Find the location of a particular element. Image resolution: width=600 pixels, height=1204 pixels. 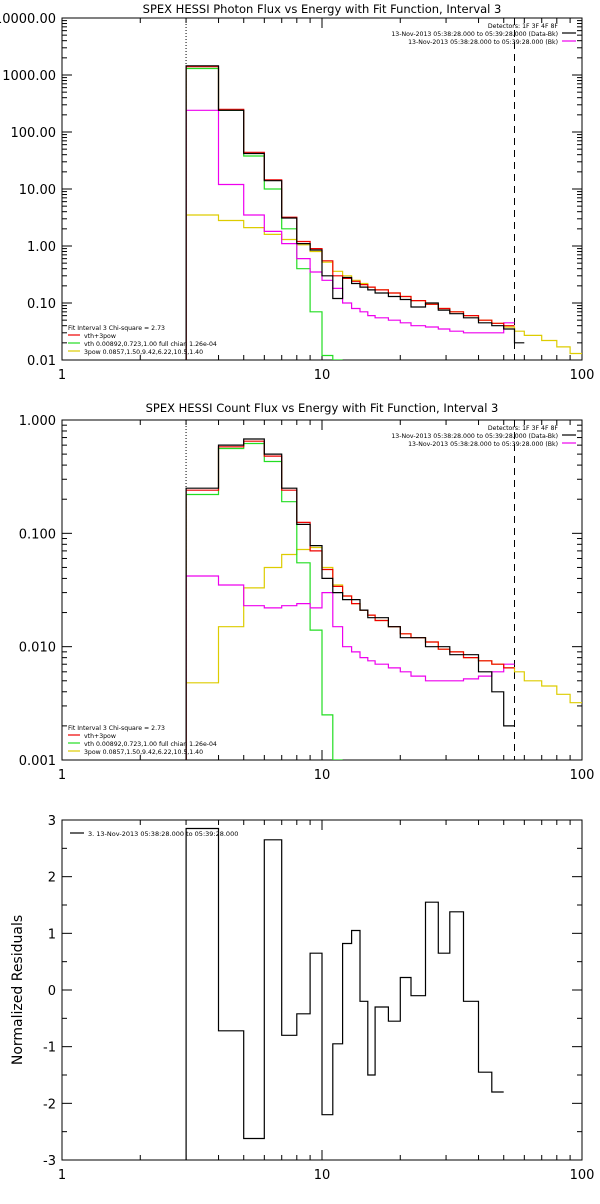

y-tick-label: 0.01 is located at coordinates (41, 361).